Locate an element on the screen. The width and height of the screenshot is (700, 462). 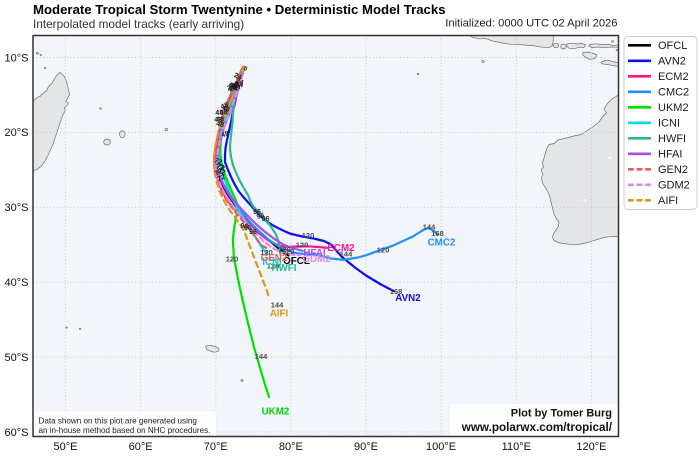
svg-text: 20°S is located at coordinates (17, 133).